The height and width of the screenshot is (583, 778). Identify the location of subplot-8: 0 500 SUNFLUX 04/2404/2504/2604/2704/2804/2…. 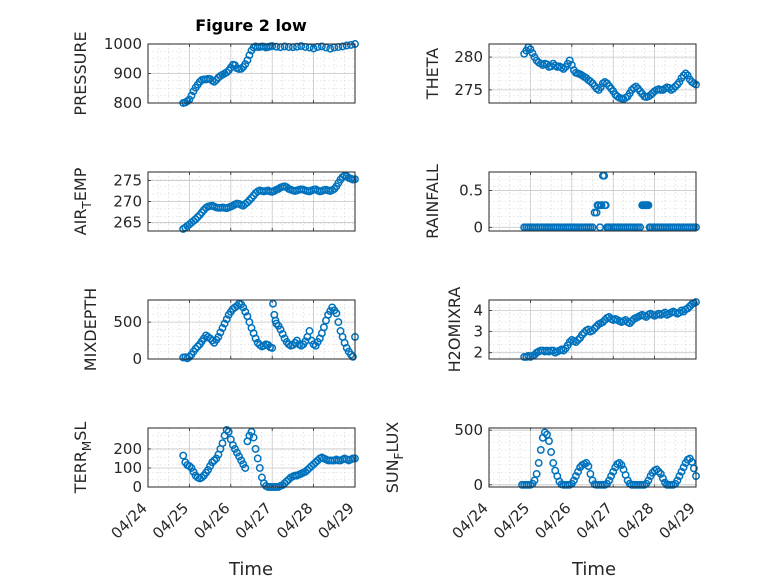
(541, 481).